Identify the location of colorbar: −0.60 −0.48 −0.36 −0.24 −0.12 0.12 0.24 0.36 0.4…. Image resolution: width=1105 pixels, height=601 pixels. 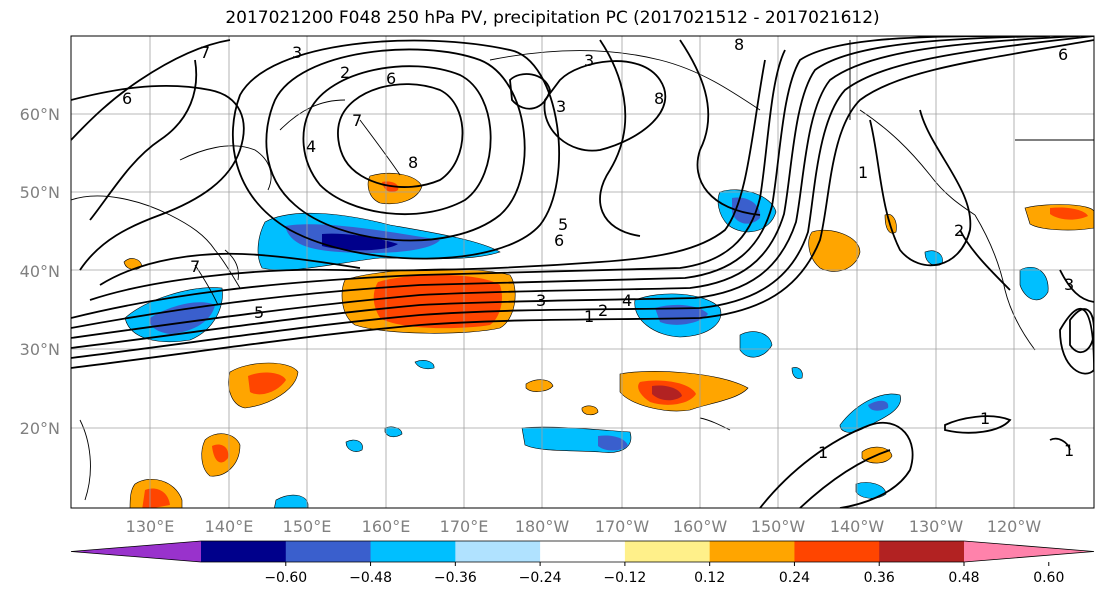
(582, 563).